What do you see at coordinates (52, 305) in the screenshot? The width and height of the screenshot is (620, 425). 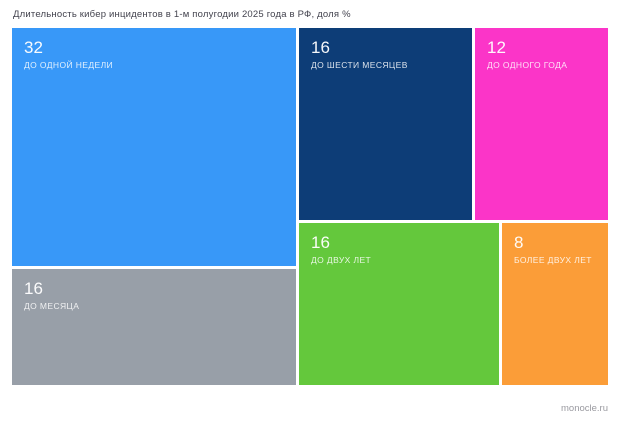 I see `cell-label: ДО МЕСЯЦА` at bounding box center [52, 305].